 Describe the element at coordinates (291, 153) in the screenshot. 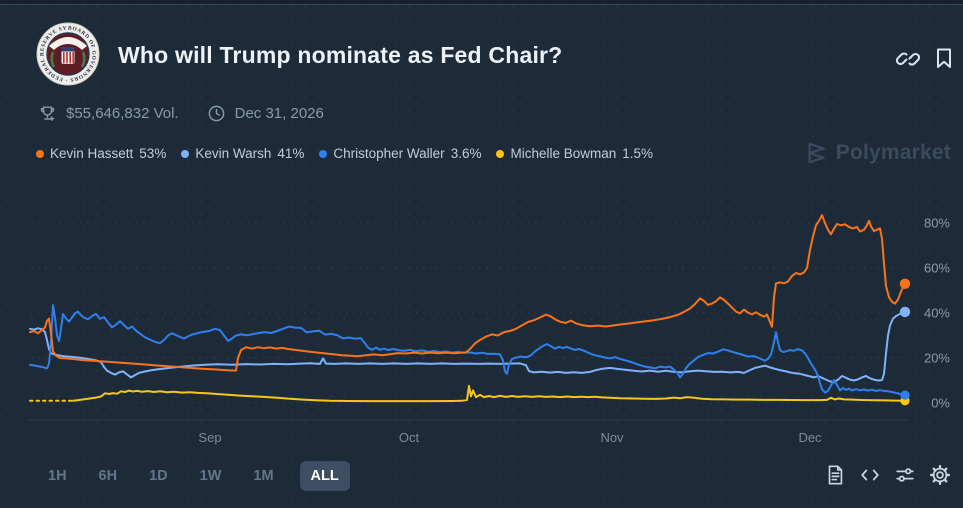

I see `legend-pct: 41%` at that location.